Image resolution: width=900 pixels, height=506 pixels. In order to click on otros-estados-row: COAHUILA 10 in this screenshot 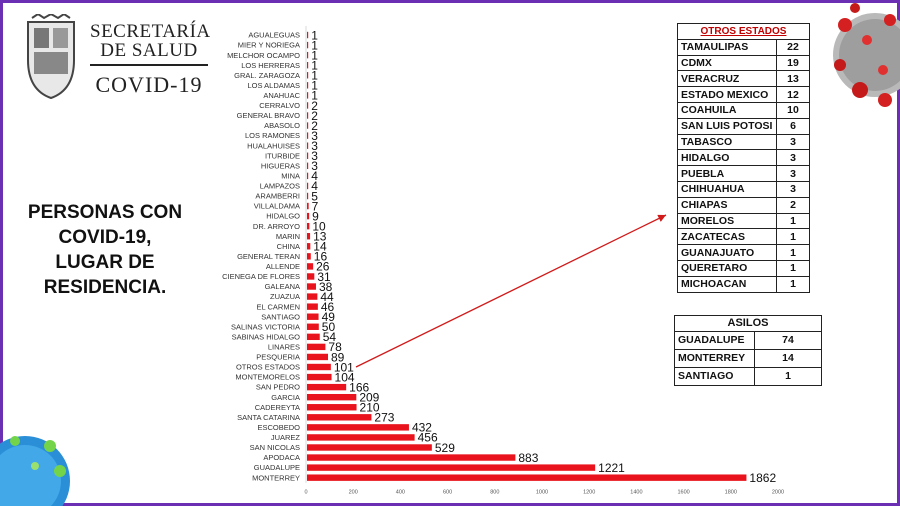, I will do `click(743, 110)`.